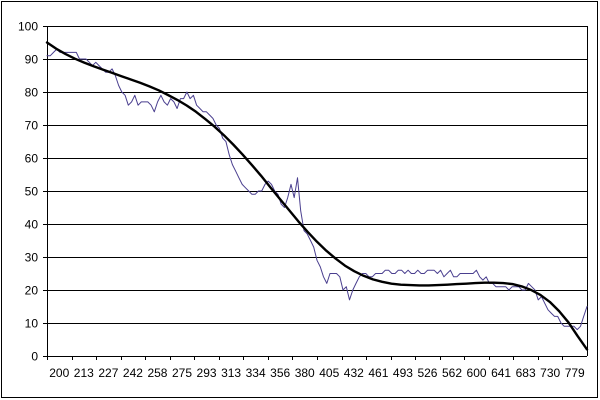 Image resolution: width=600 pixels, height=400 pixels. I want to click on x-tick-label: 493, so click(403, 373).